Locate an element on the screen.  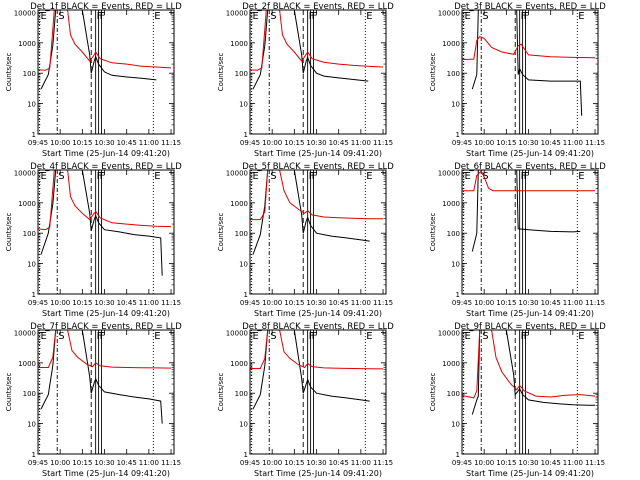
chart-title: Det_6f BLACK = Events, RED = LLD is located at coordinates (530, 167).